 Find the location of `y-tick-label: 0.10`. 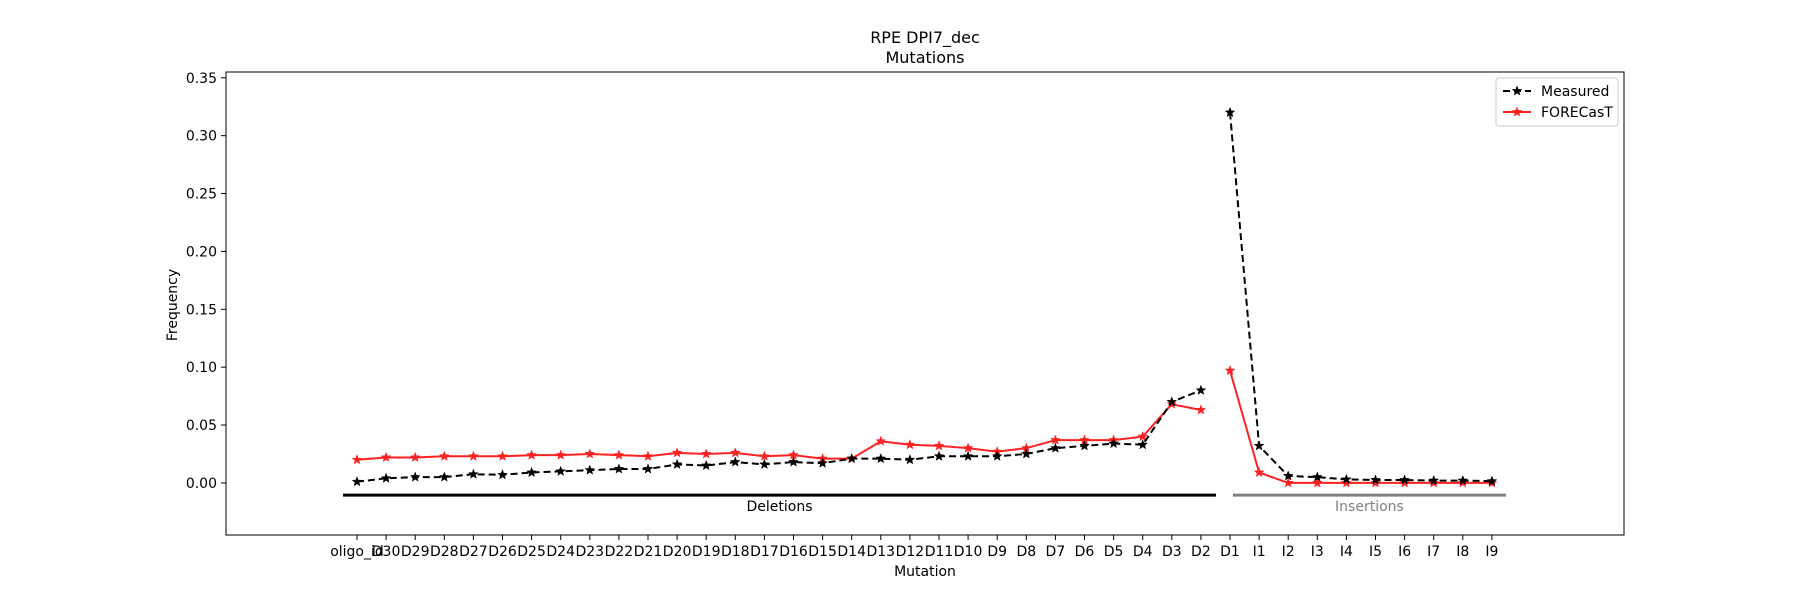

y-tick-label: 0.10 is located at coordinates (201, 368).